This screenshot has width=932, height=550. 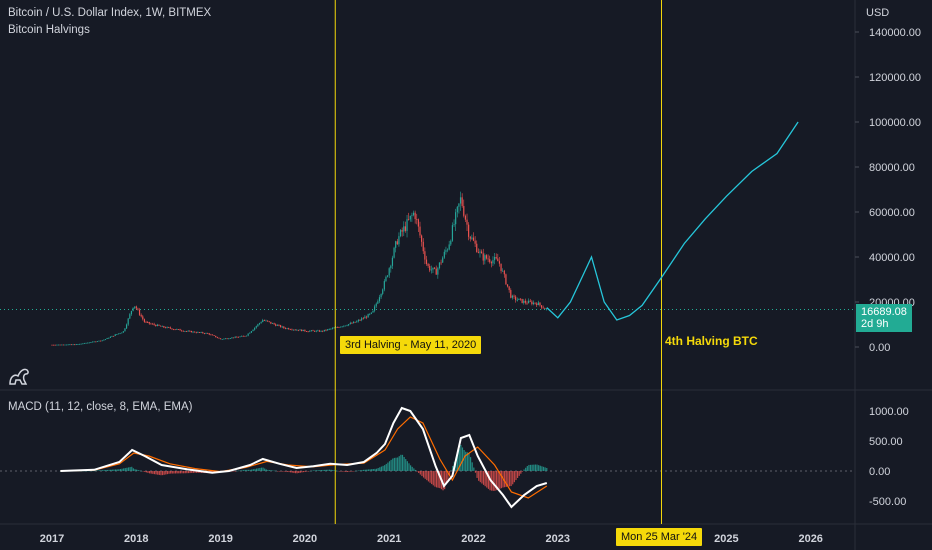 I want to click on indicator-title: Bitcoin Halvings, so click(x=49, y=30).